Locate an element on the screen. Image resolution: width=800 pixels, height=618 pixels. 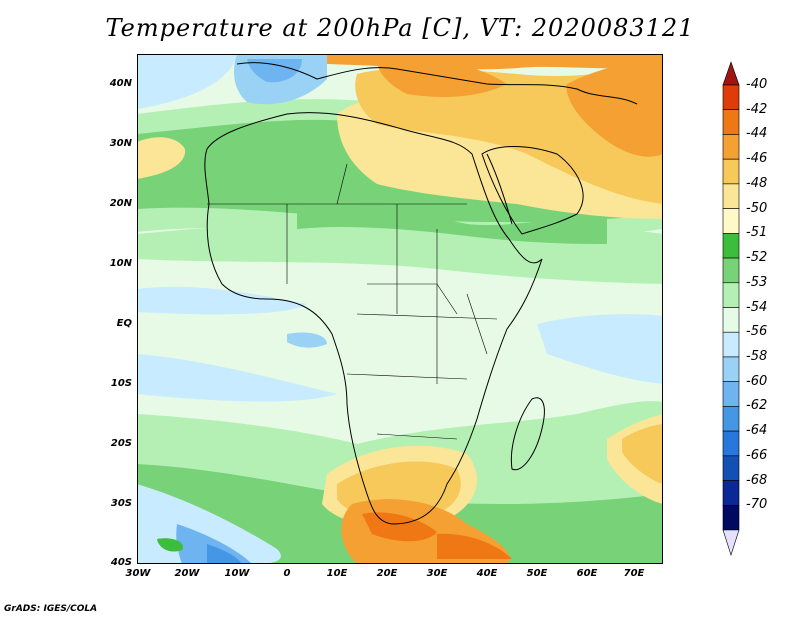
field-southwest-blue-deep is located at coordinates (214, 544).